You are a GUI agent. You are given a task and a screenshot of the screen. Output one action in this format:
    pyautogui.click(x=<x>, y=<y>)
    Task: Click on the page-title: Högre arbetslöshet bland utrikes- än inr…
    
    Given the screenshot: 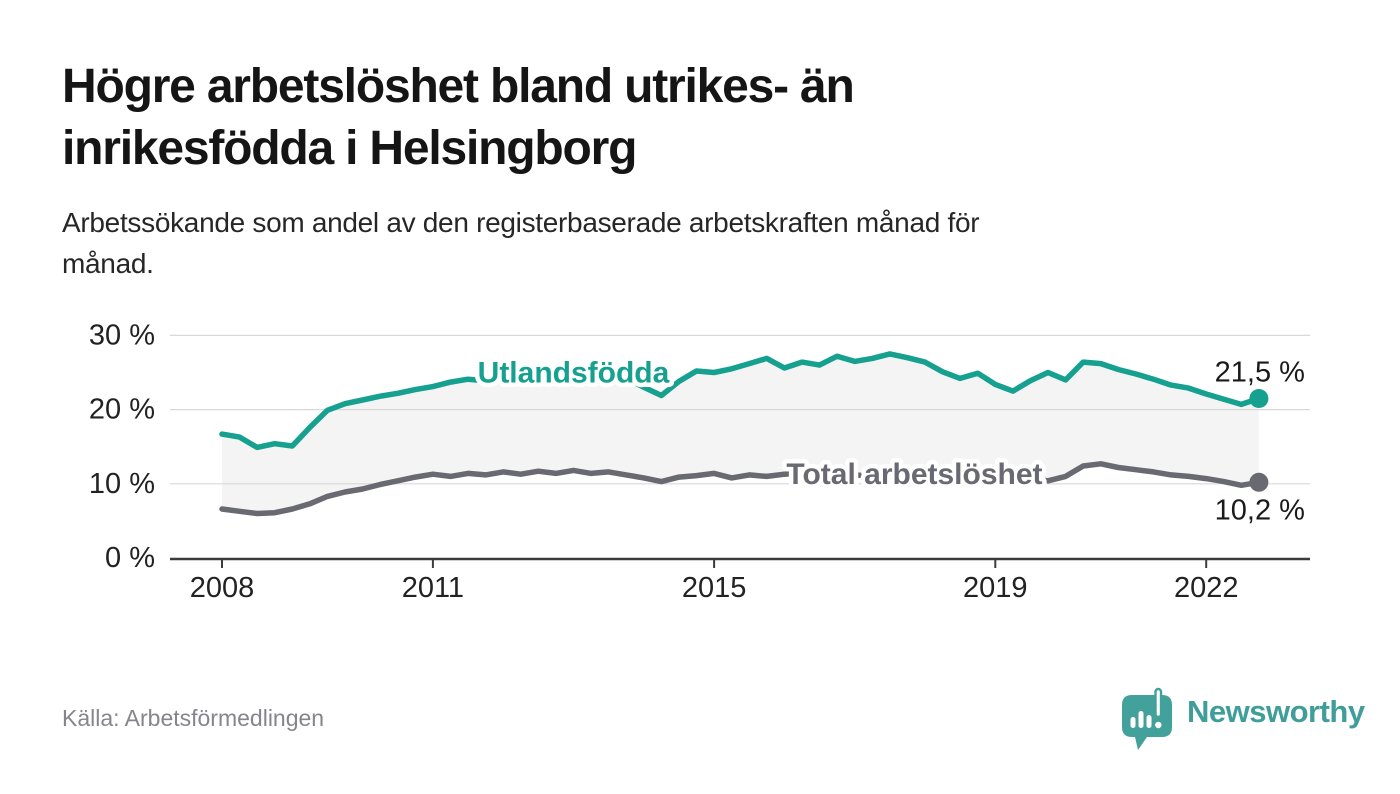 What is the action you would take?
    pyautogui.click(x=458, y=117)
    